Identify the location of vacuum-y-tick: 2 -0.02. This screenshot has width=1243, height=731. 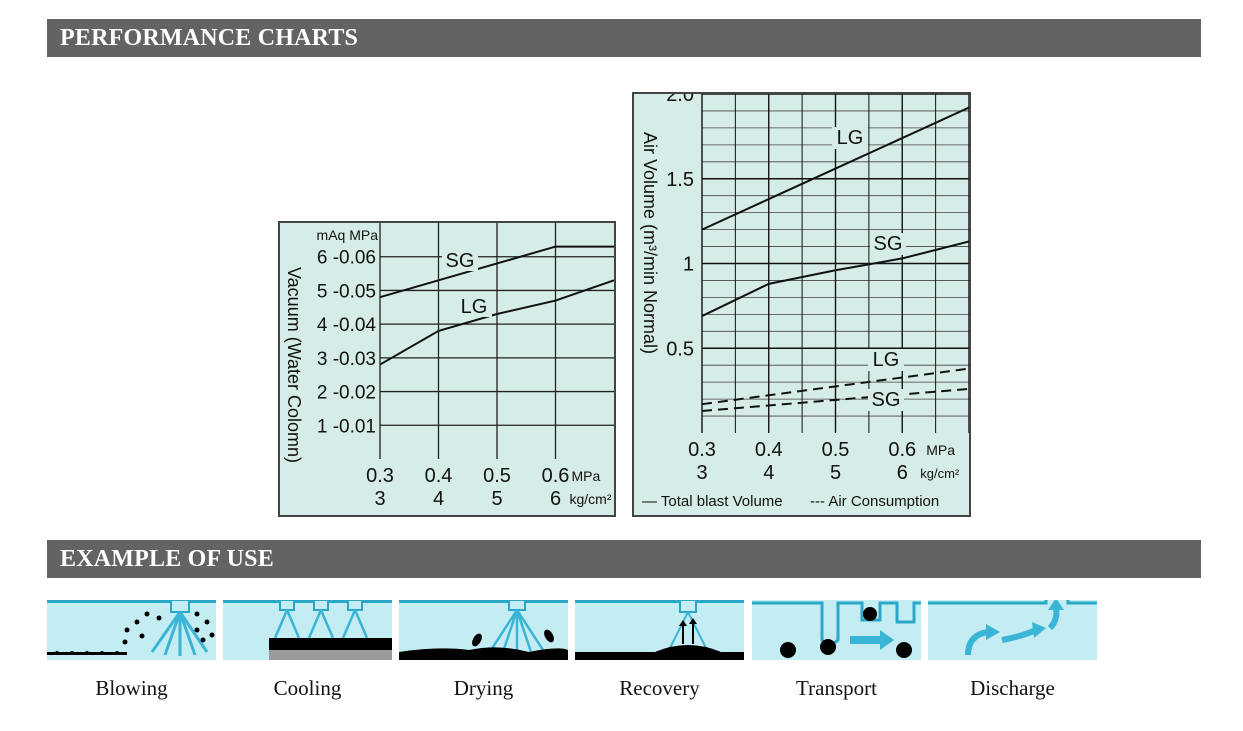
(346, 393).